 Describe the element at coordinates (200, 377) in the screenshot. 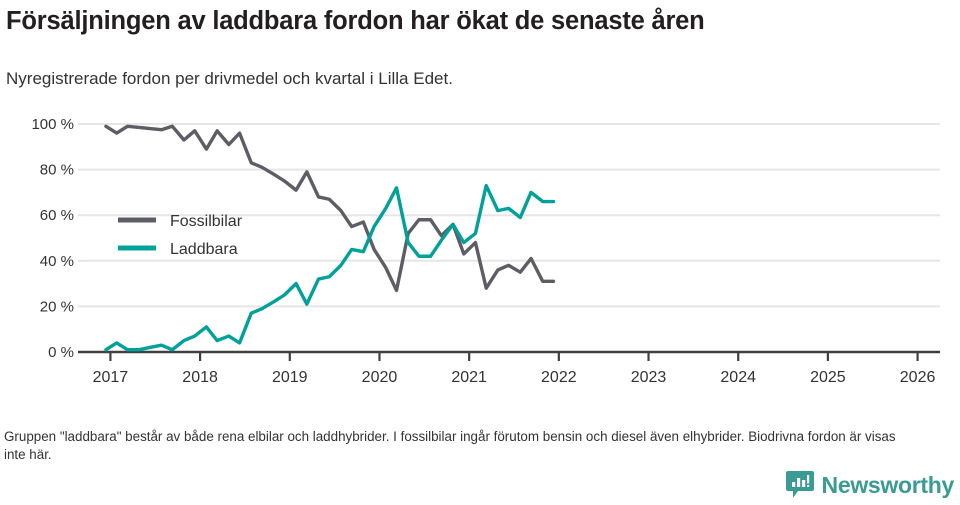

I see `x-tick-label: 2018` at that location.